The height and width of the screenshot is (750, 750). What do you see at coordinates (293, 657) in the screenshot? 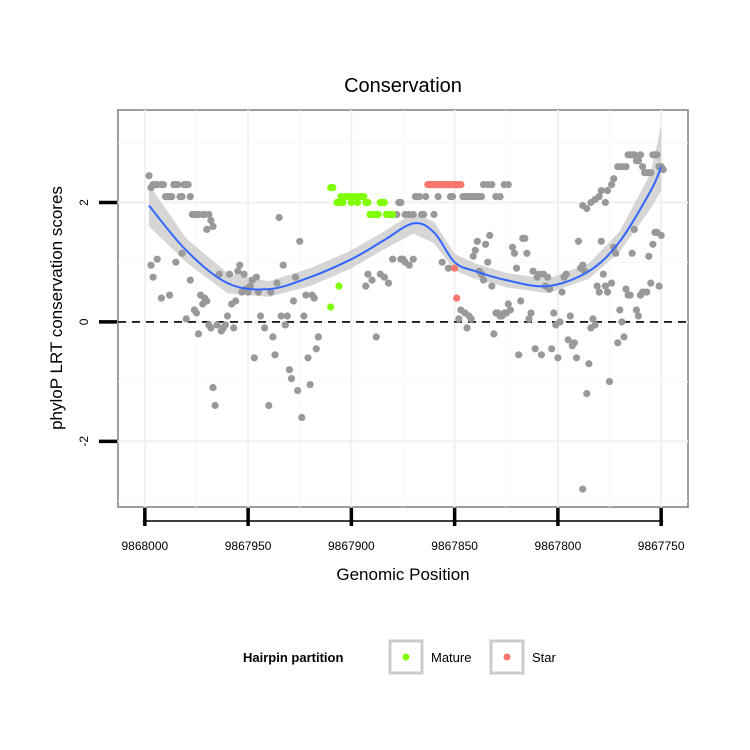
I see `legend-title: Hairpin partition` at bounding box center [293, 657].